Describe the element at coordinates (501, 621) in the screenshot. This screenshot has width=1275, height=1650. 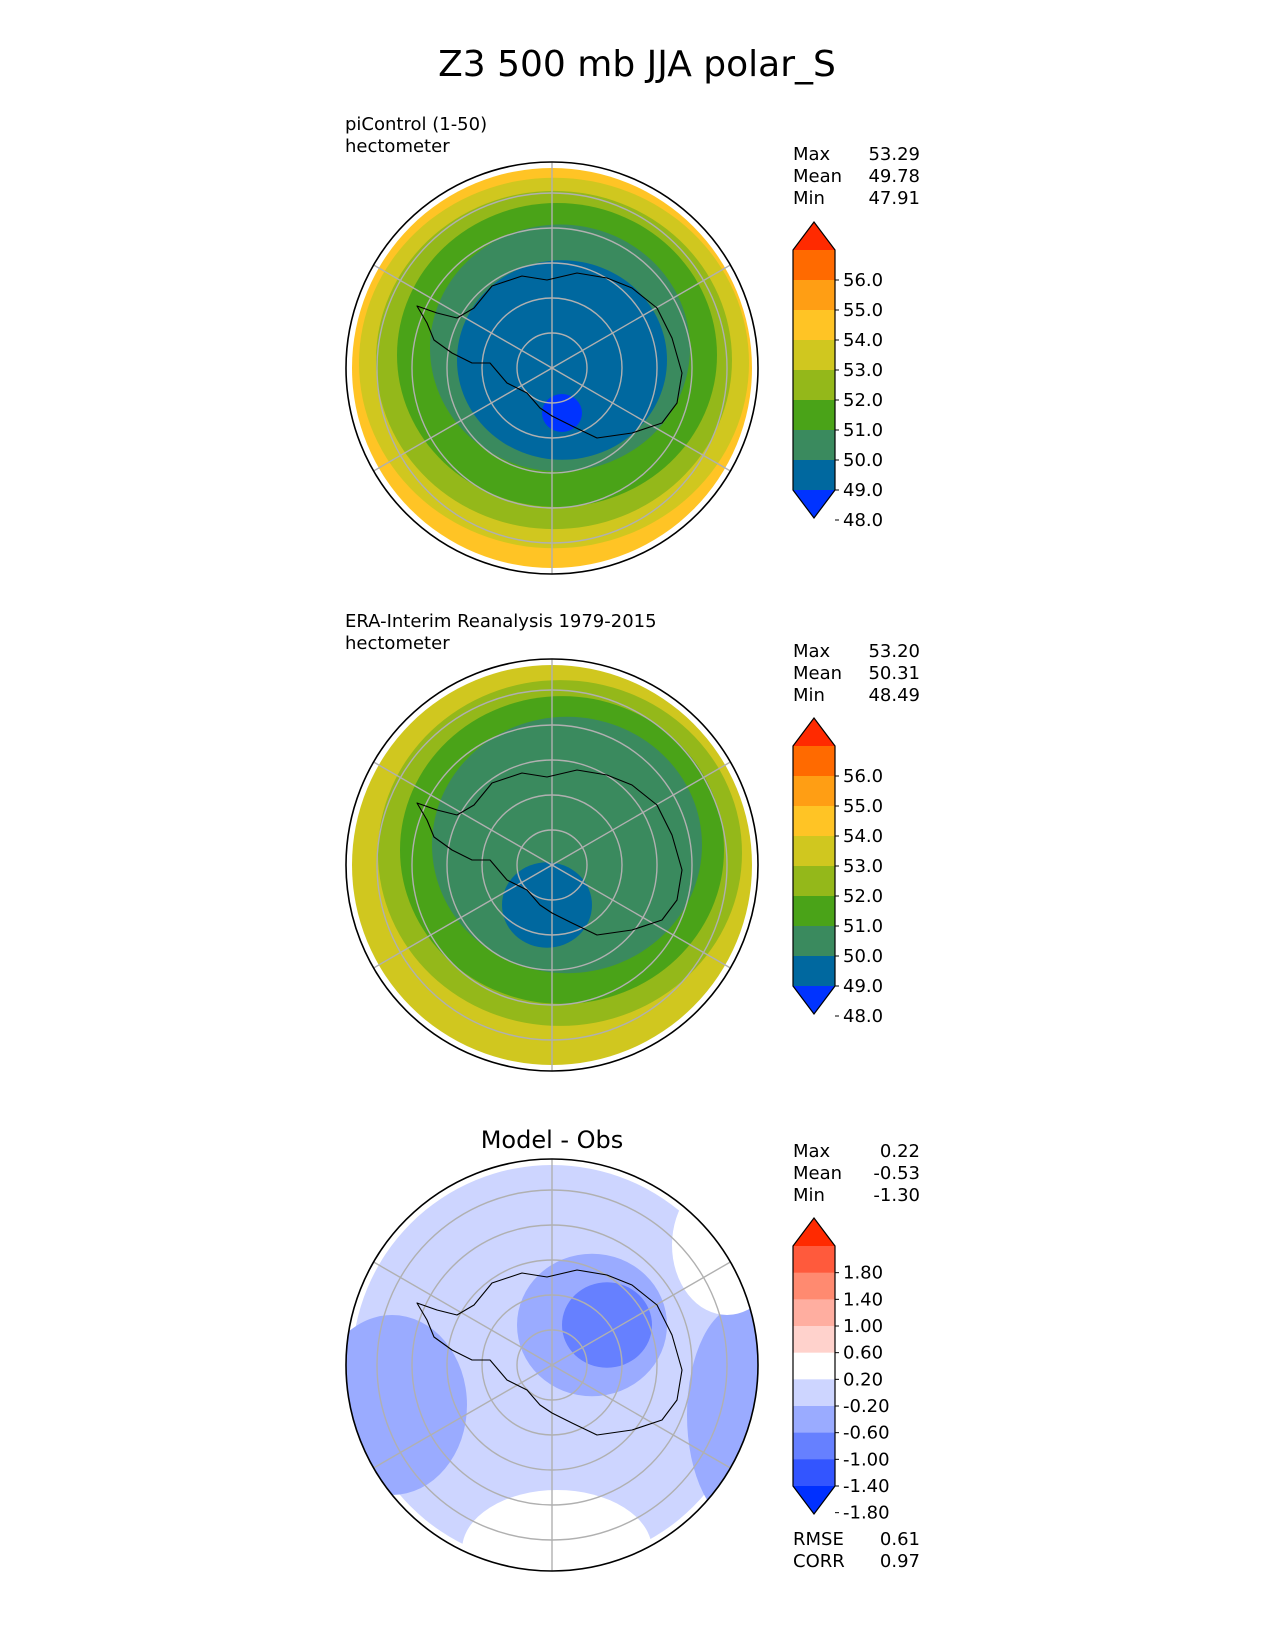
I see `panel-title-line: ERA-Interim Reanalysis 1979-2015` at that location.